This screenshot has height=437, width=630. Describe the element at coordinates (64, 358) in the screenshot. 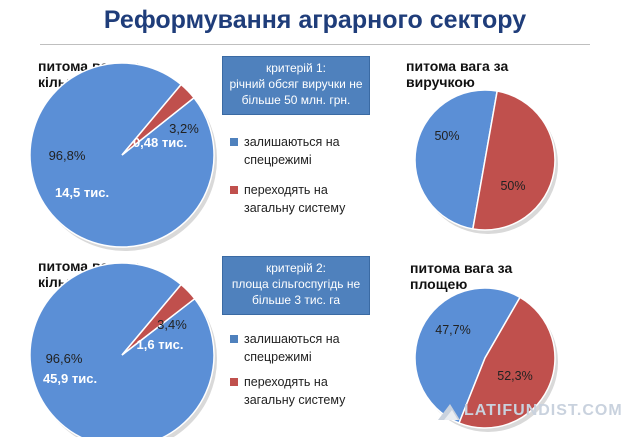

I see `pie-3-percent-label: 96,6%` at that location.